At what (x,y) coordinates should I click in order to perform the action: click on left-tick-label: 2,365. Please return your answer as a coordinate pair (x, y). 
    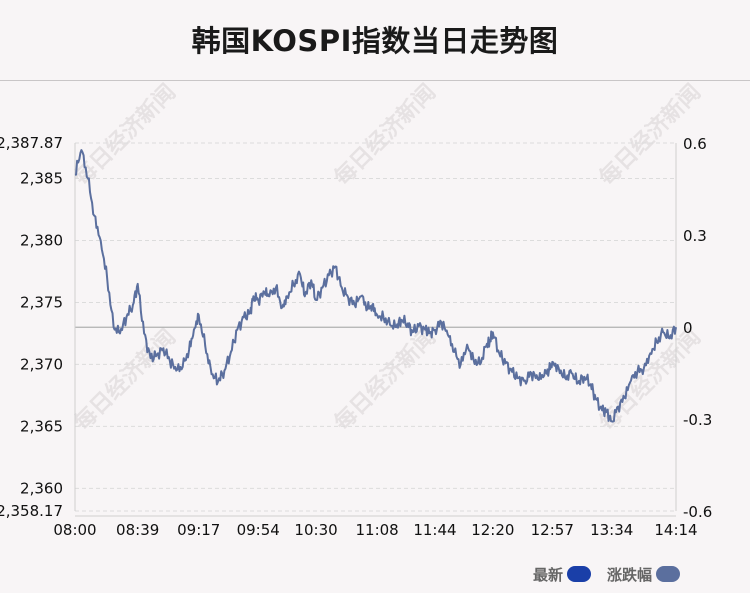
    Looking at the image, I should click on (41, 426).